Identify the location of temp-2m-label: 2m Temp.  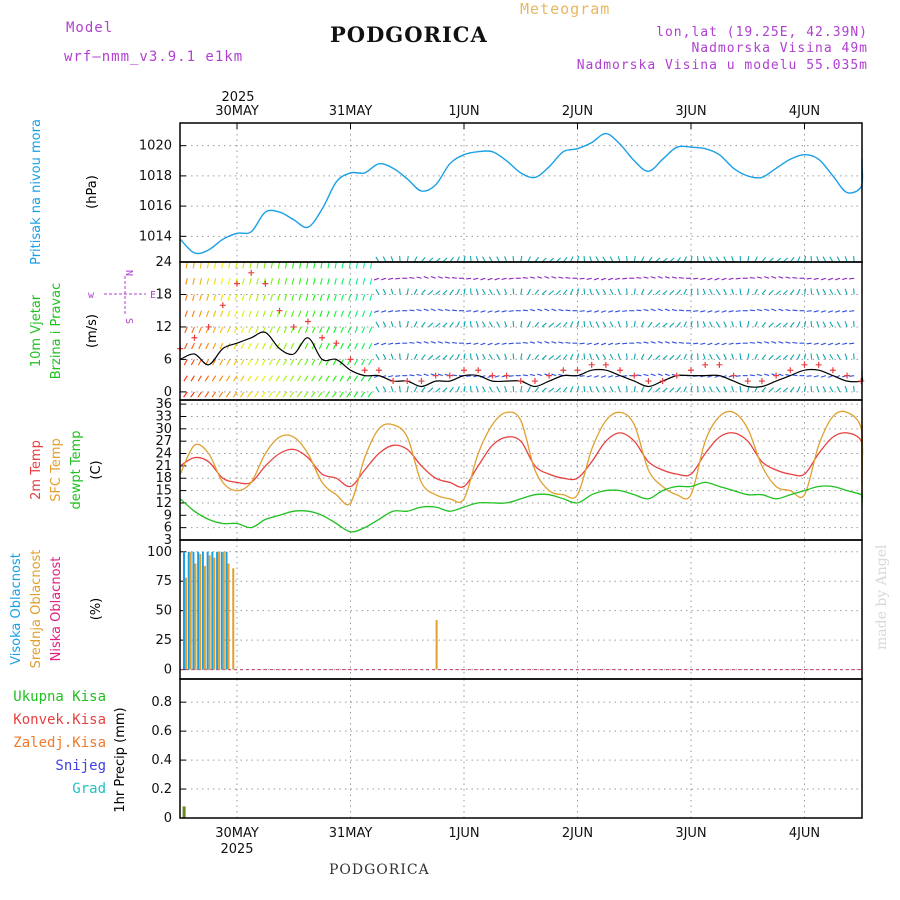
(36, 470).